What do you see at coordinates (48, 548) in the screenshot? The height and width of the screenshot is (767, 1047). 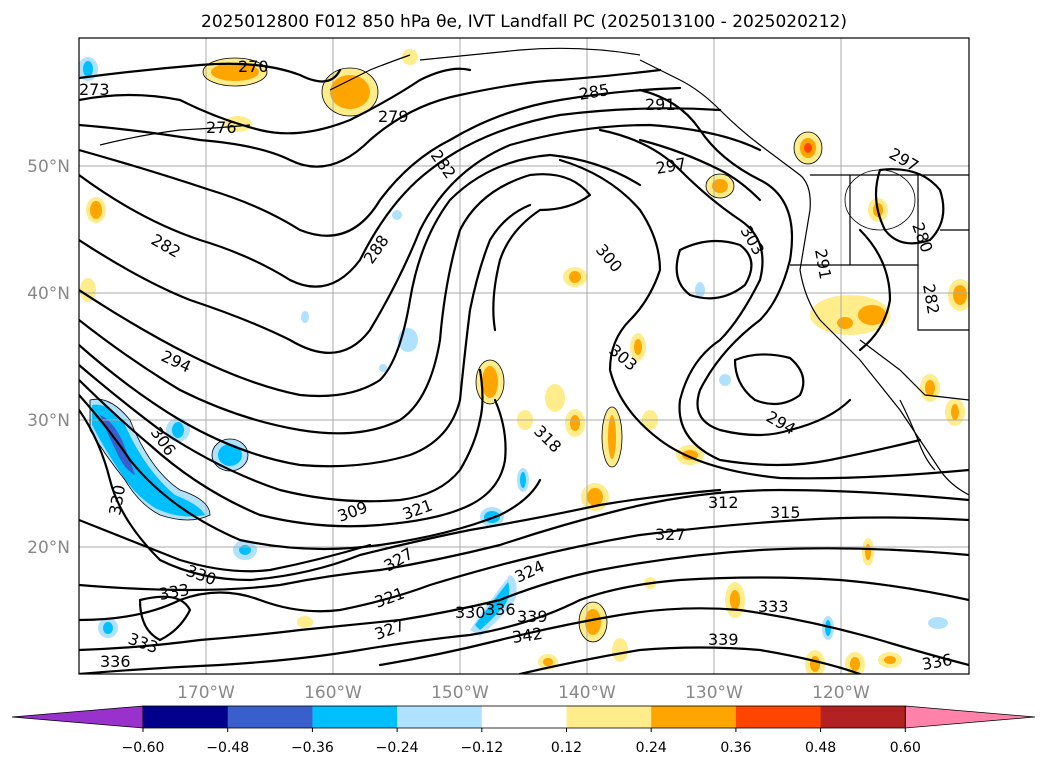 I see `lat-label-20n: 20°N` at bounding box center [48, 548].